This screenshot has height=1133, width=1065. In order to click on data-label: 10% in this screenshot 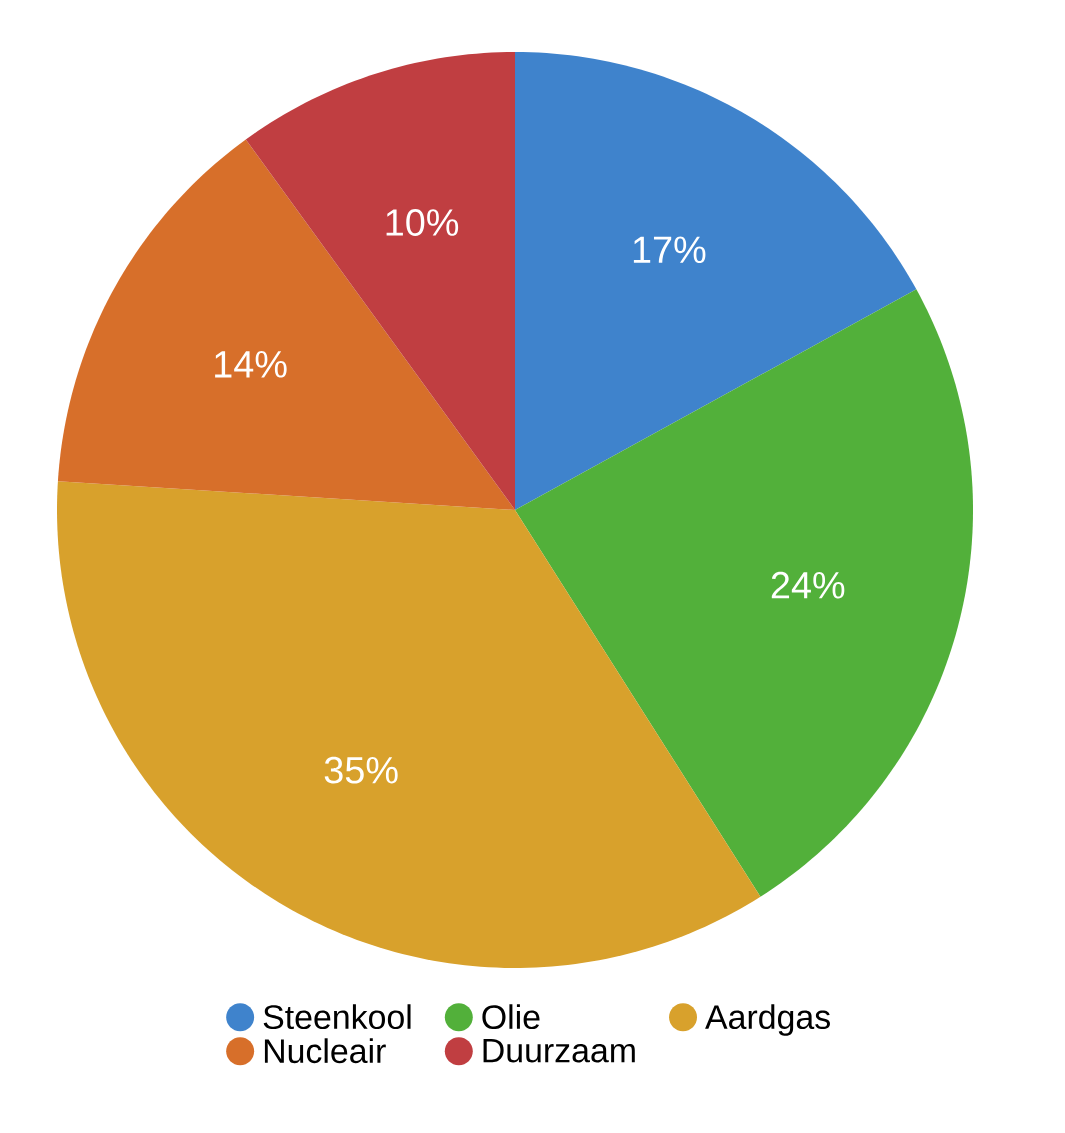, I will do `click(422, 222)`.